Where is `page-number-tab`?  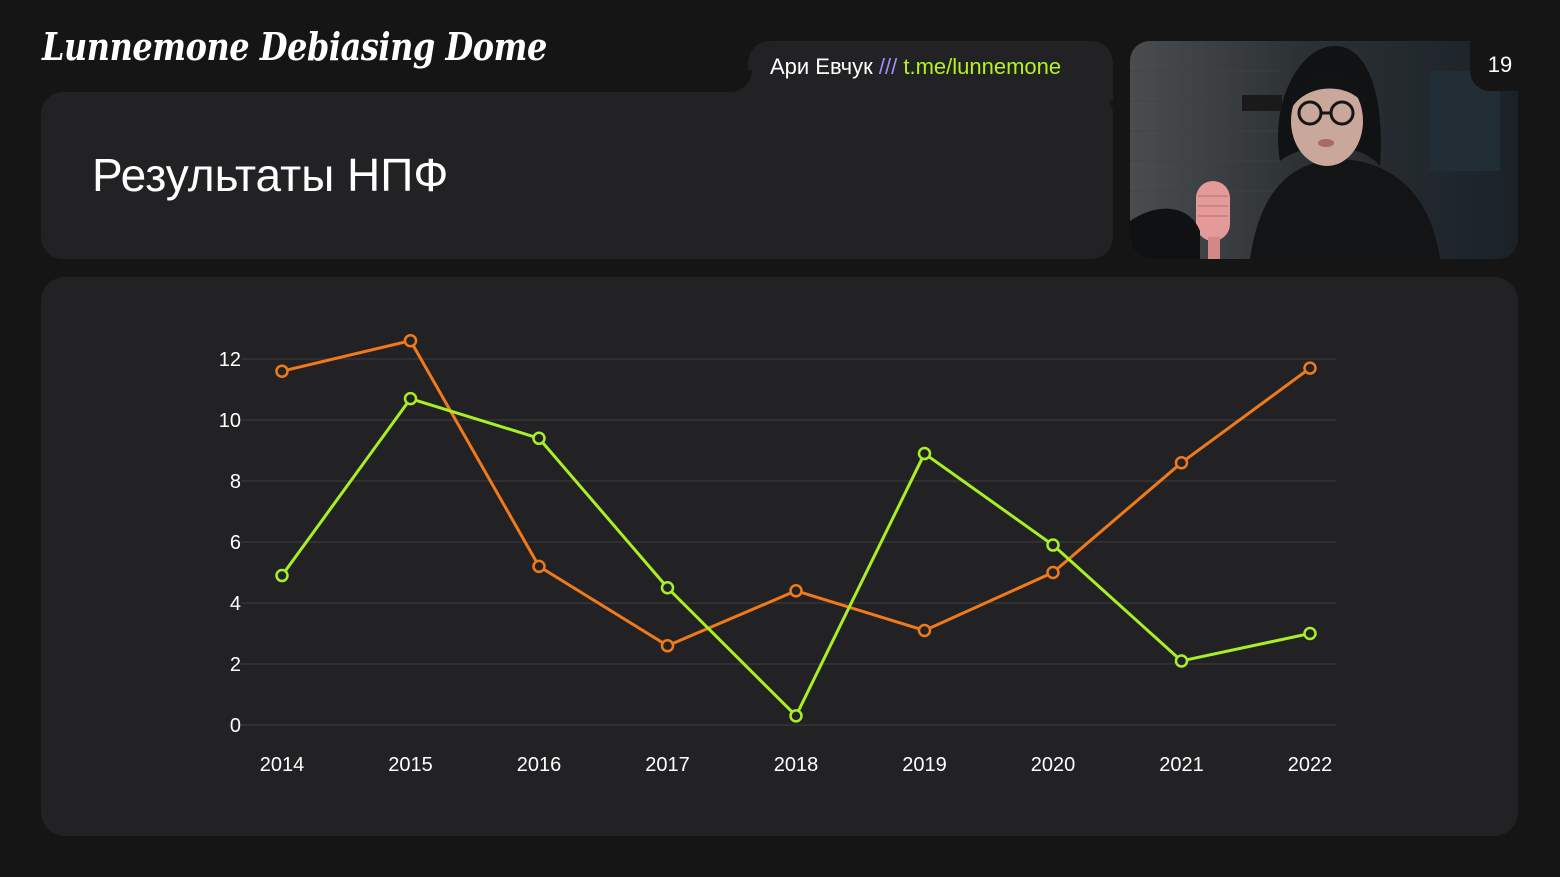 page-number-tab is located at coordinates (1495, 66).